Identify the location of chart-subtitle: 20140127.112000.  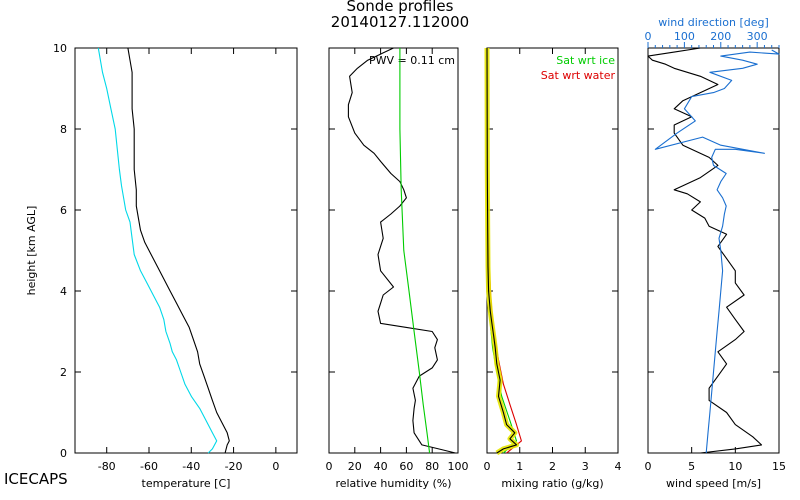
(400, 22).